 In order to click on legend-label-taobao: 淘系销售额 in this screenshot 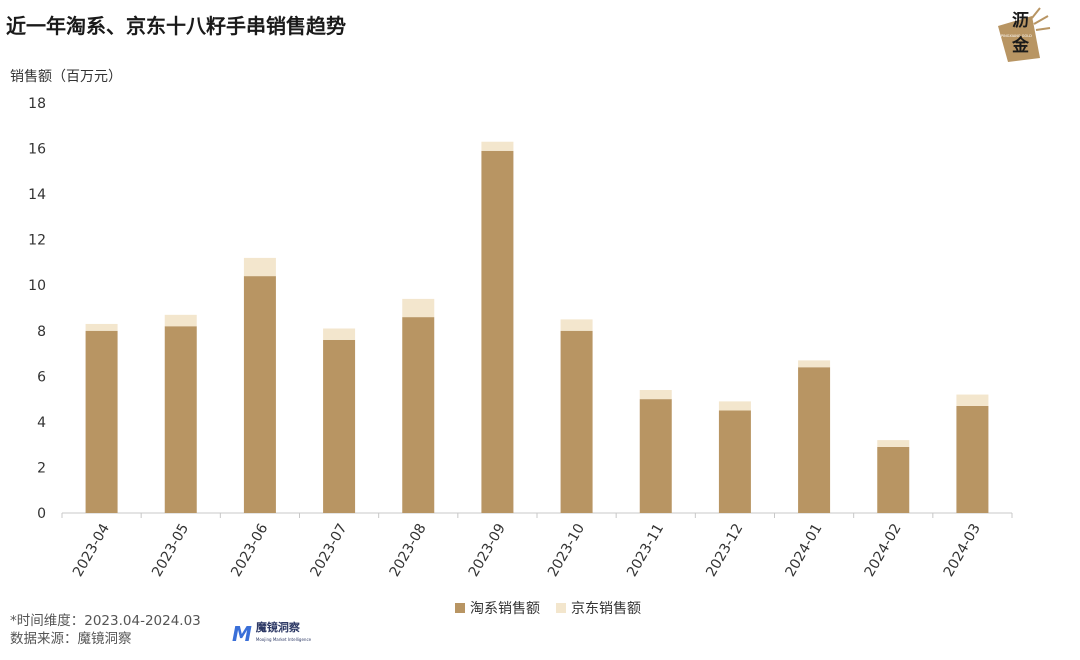, I will do `click(505, 609)`.